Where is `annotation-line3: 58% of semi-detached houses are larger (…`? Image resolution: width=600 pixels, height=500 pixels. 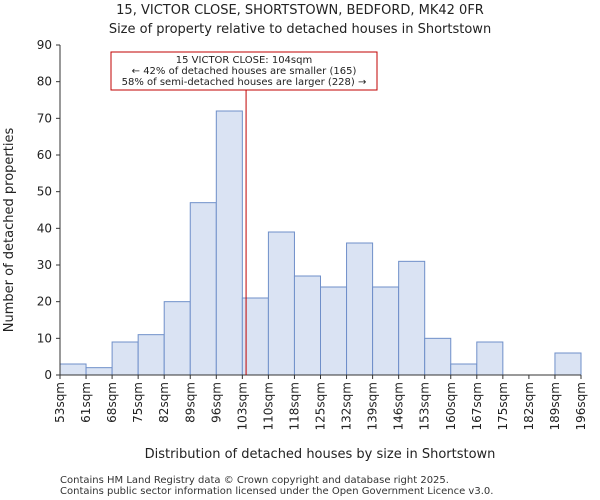
annotation-line3: 58% of semi-detached houses are larger (… is located at coordinates (244, 82).